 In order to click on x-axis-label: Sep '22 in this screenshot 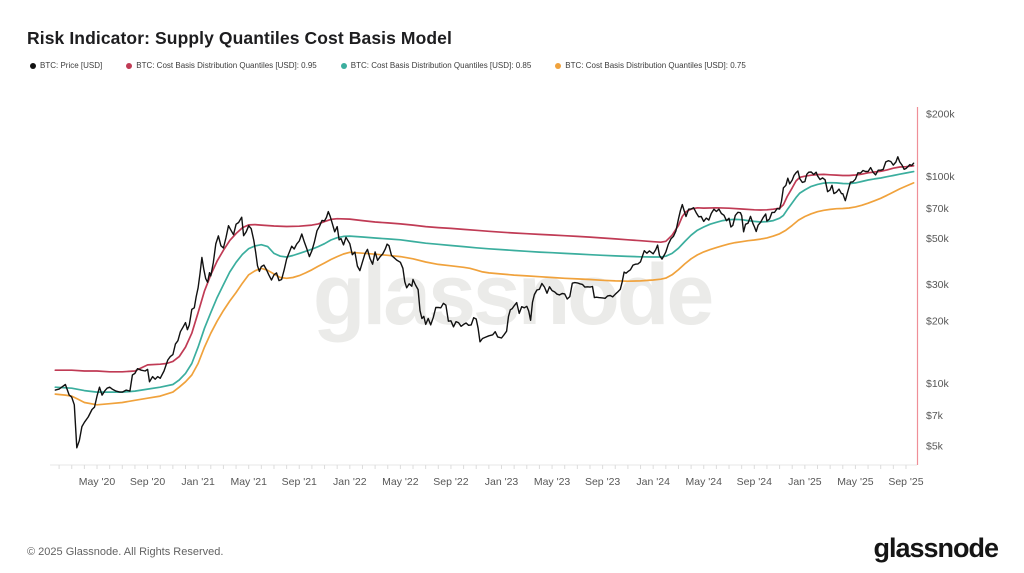, I will do `click(450, 482)`.